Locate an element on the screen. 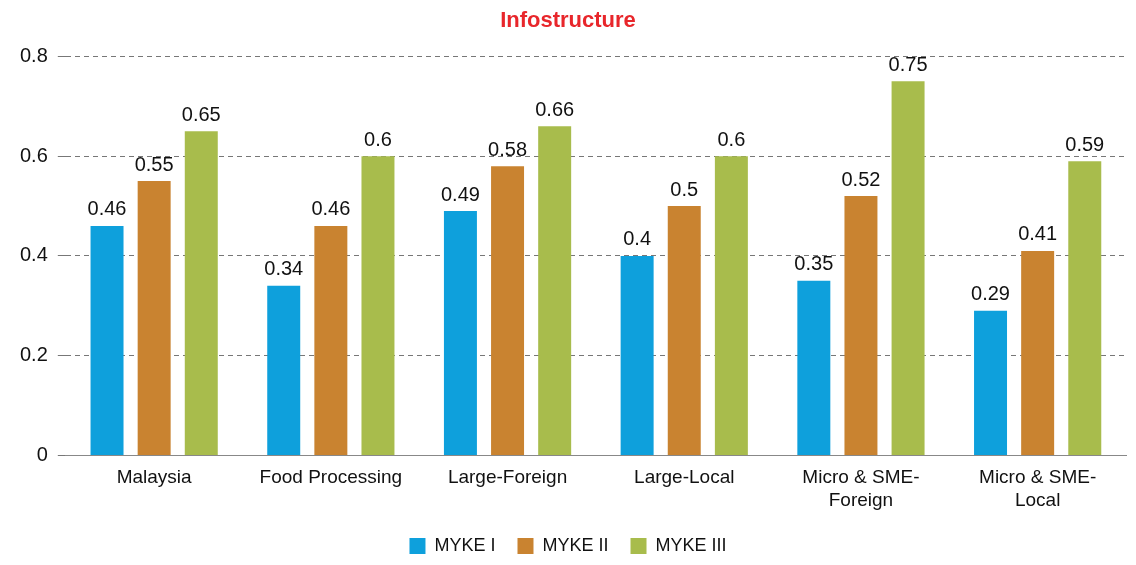  data-label: 0.55 is located at coordinates (154, 163).